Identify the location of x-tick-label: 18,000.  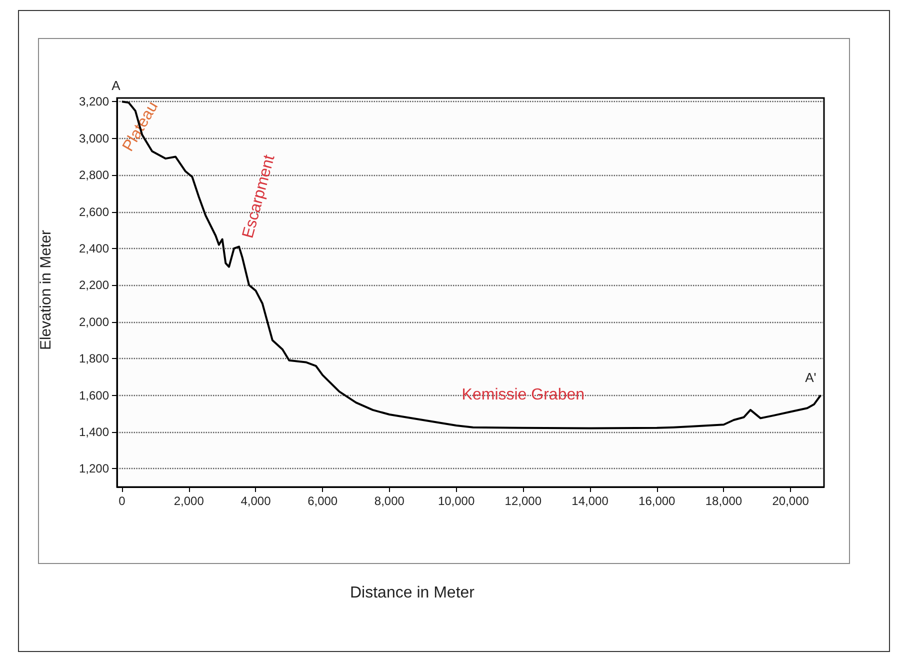
(723, 501).